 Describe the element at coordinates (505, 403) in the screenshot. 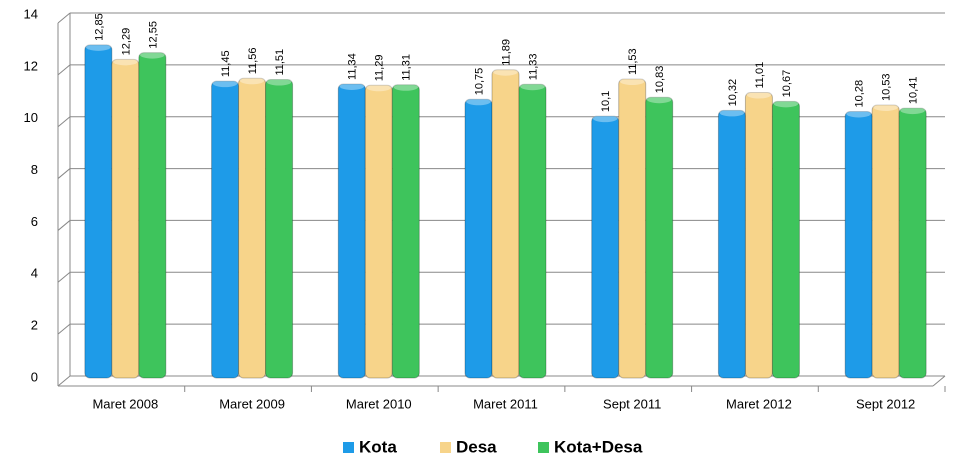

I see `x-tick-label: Maret 2011` at that location.